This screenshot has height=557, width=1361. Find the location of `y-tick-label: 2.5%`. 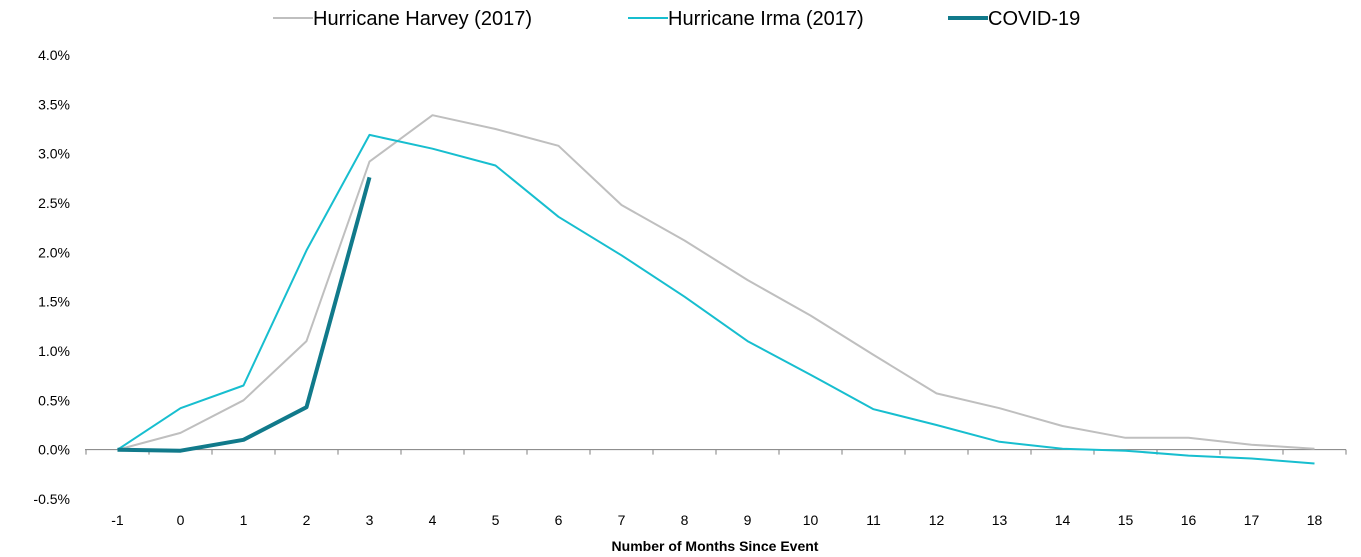

y-tick-label: 2.5% is located at coordinates (54, 203).